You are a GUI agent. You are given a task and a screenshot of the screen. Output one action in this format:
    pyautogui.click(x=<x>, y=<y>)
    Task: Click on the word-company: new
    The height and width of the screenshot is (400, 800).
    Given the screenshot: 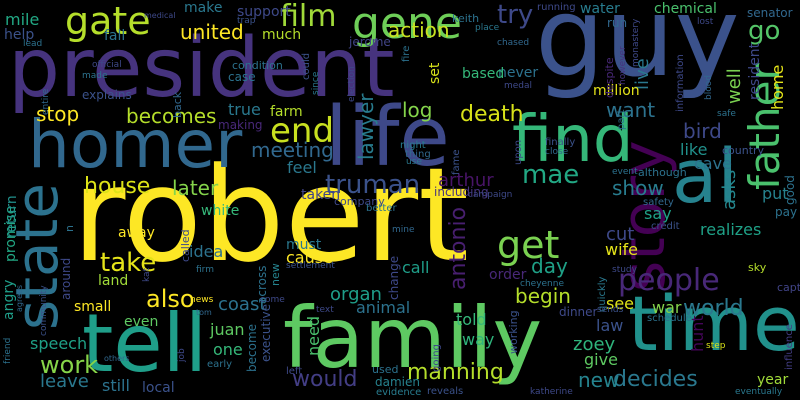 What is the action you would take?
    pyautogui.click(x=275, y=274)
    